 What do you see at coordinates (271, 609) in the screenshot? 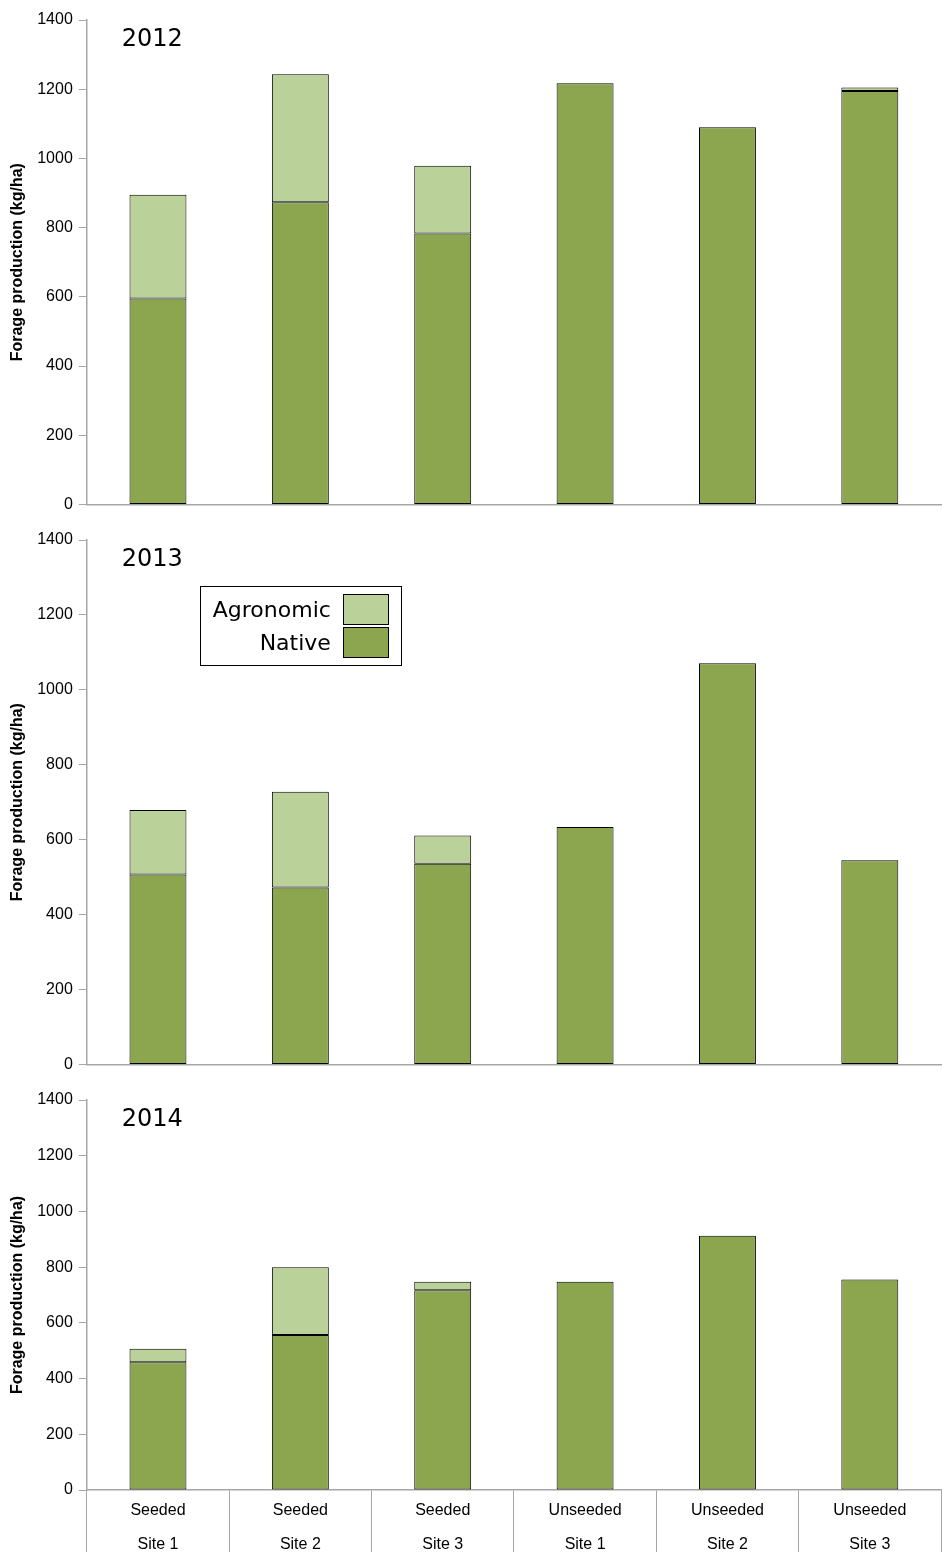
I see `legend-label: Agronomic` at bounding box center [271, 609].